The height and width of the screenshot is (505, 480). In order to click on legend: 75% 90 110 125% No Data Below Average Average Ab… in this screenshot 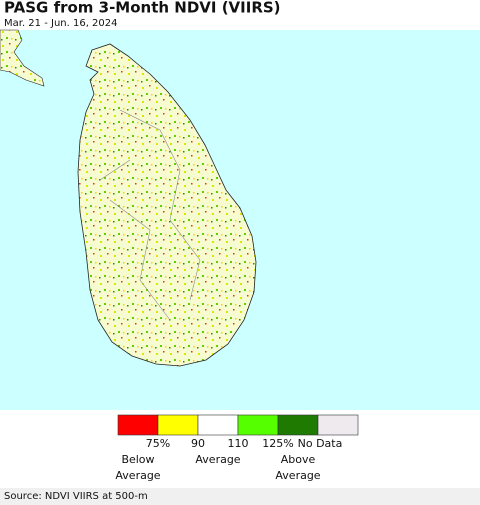, I will do `click(237, 448)`.